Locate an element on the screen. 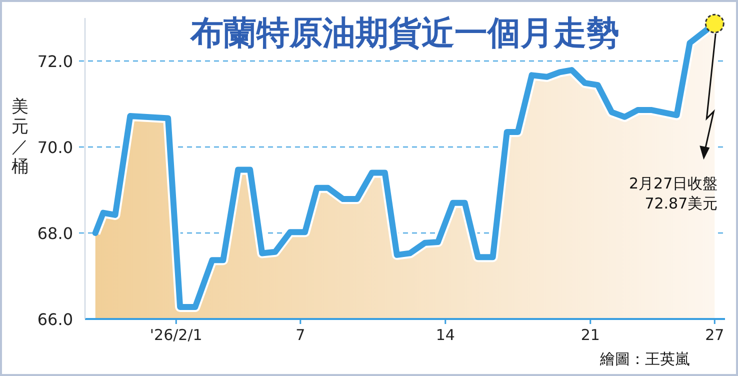 Image resolution: width=738 pixels, height=376 pixels. x-tick-label: 21 is located at coordinates (590, 335).